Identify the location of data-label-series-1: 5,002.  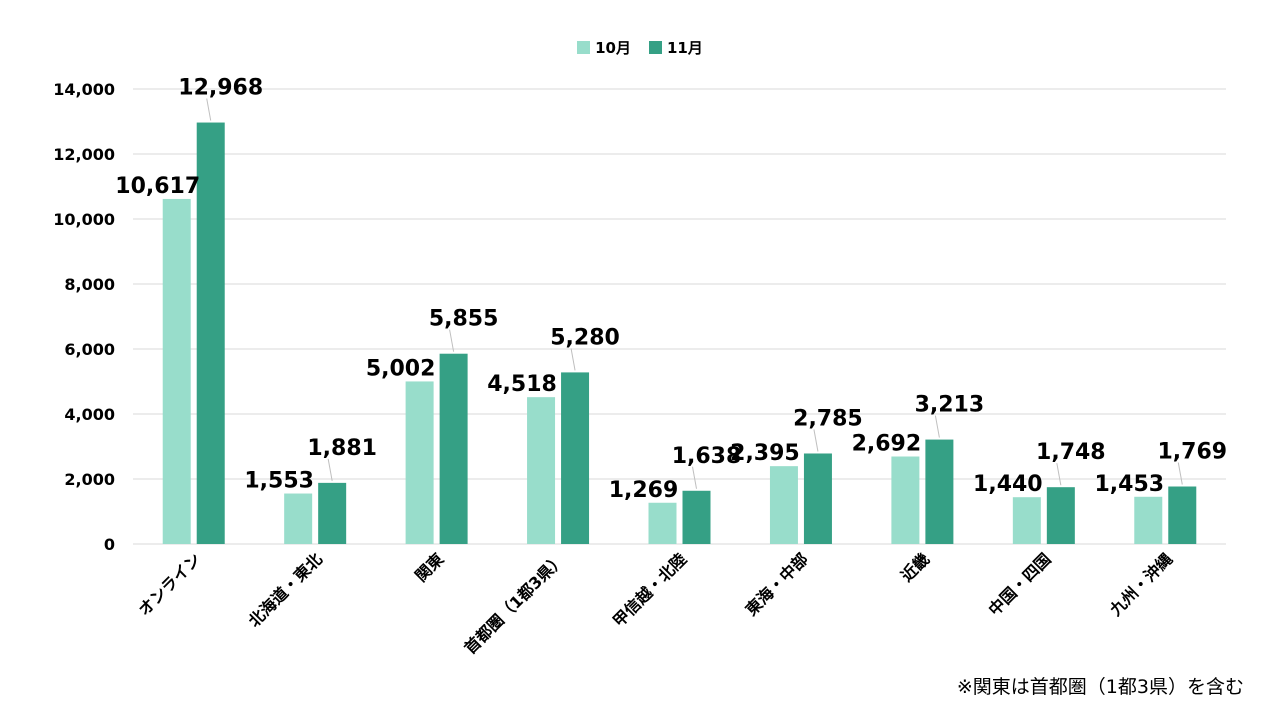
(401, 368).